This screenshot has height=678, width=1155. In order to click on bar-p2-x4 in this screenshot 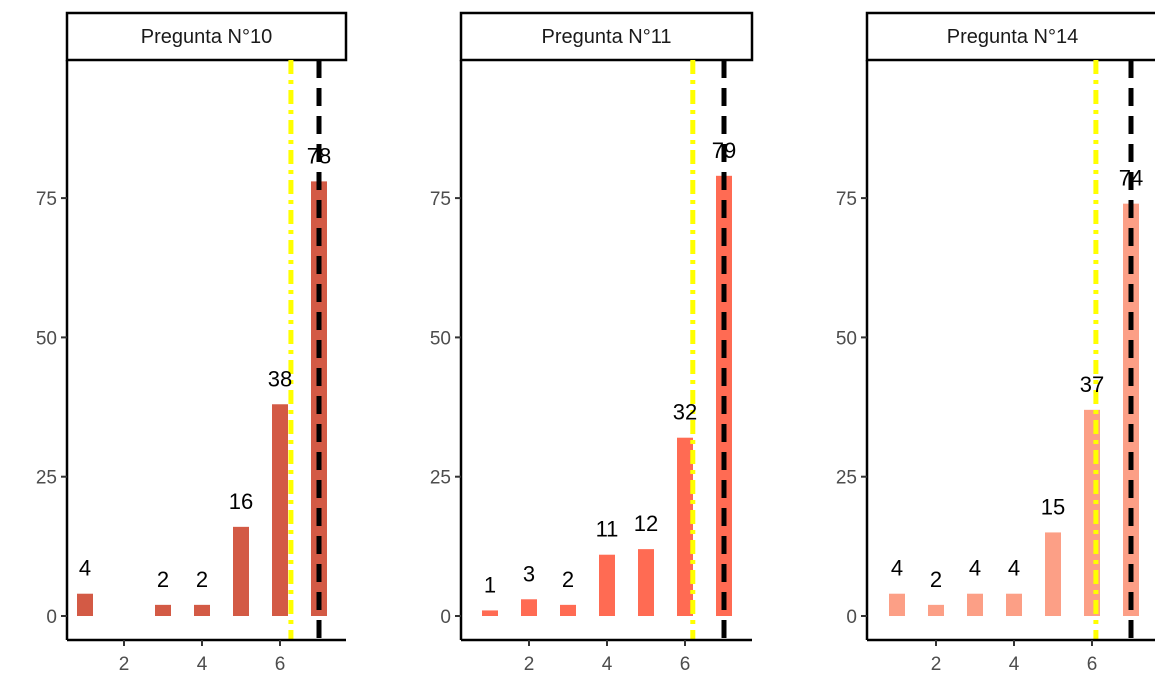, I will do `click(607, 585)`.